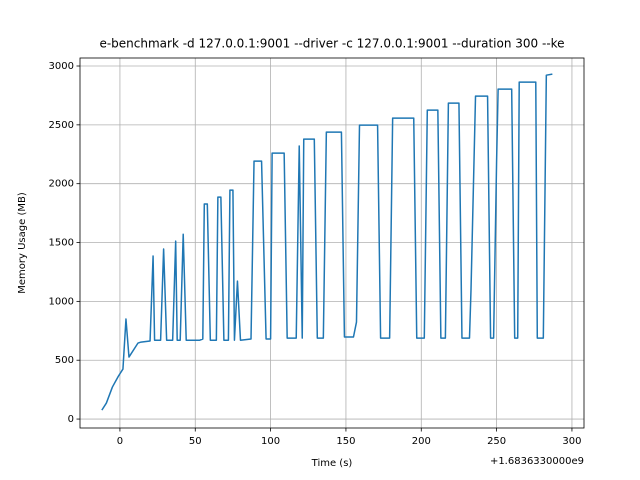 Image resolution: width=640 pixels, height=480 pixels. I want to click on x-tick-label: 100, so click(270, 441).